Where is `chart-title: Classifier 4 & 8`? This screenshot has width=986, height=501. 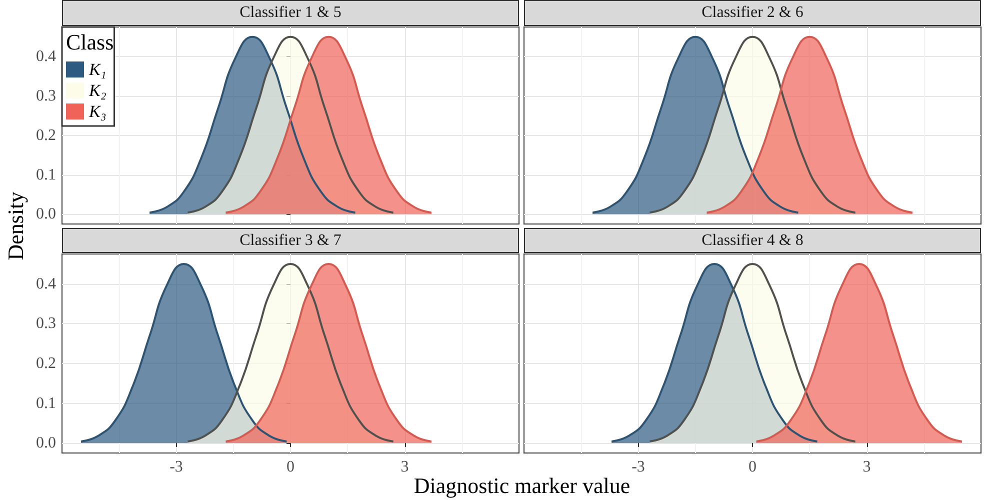 chart-title: Classifier 4 & 8 is located at coordinates (752, 240).